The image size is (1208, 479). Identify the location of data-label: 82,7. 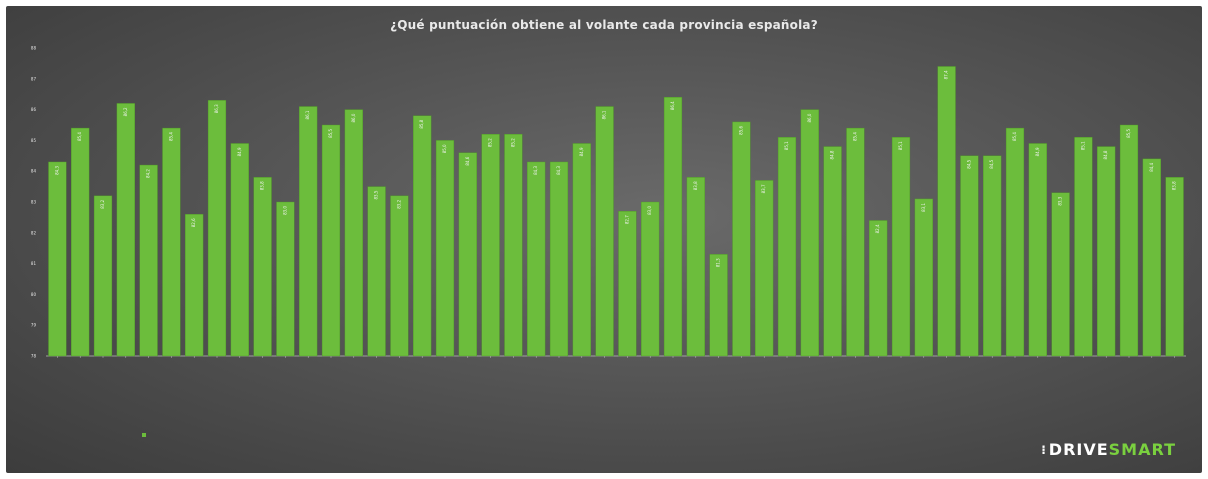
(626, 219).